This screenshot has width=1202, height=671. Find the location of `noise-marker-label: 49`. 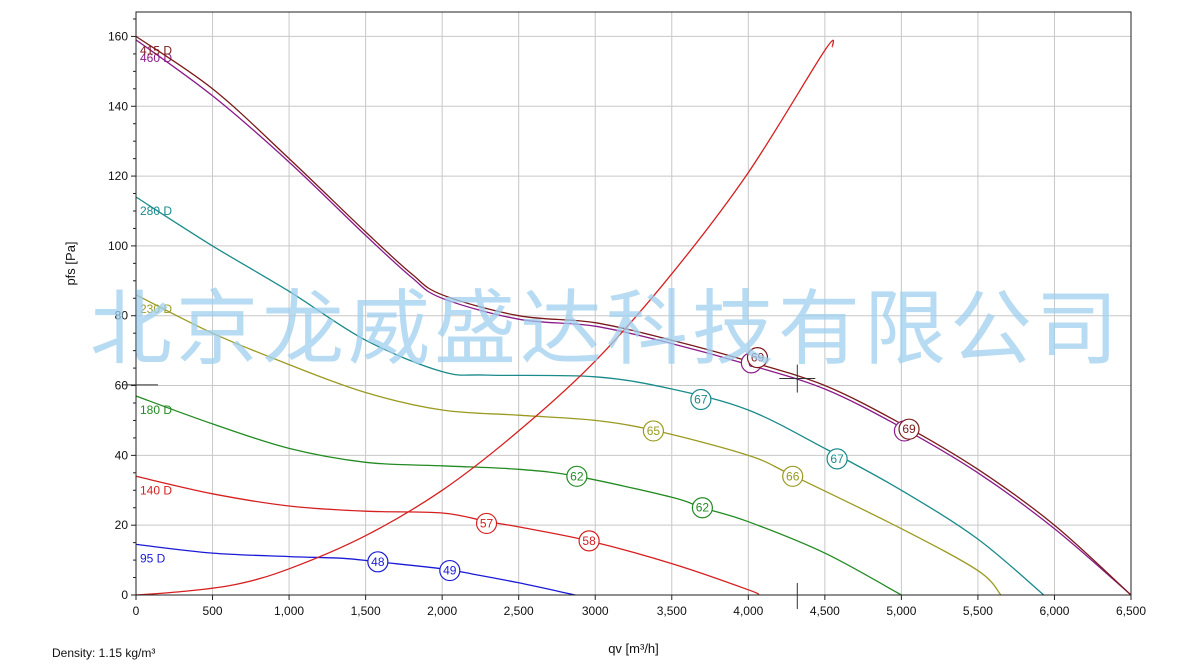

noise-marker-label: 49 is located at coordinates (450, 571).